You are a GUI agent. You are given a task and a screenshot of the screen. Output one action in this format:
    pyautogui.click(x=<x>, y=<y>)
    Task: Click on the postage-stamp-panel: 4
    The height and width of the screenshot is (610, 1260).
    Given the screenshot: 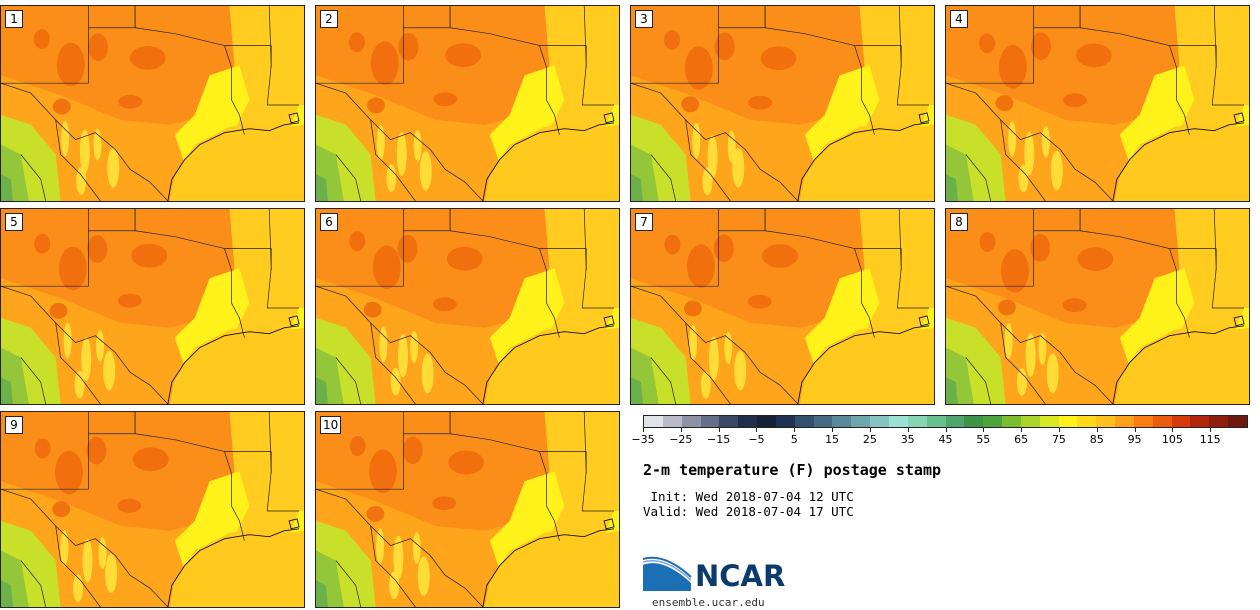 What is the action you would take?
    pyautogui.click(x=1097, y=103)
    